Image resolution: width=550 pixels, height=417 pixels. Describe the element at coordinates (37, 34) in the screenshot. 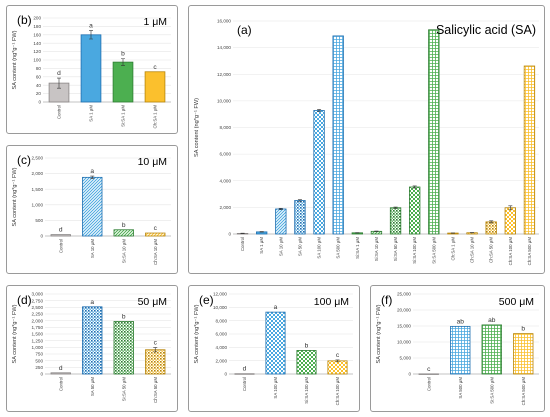

I see `y-tick-label: 160` at that location.